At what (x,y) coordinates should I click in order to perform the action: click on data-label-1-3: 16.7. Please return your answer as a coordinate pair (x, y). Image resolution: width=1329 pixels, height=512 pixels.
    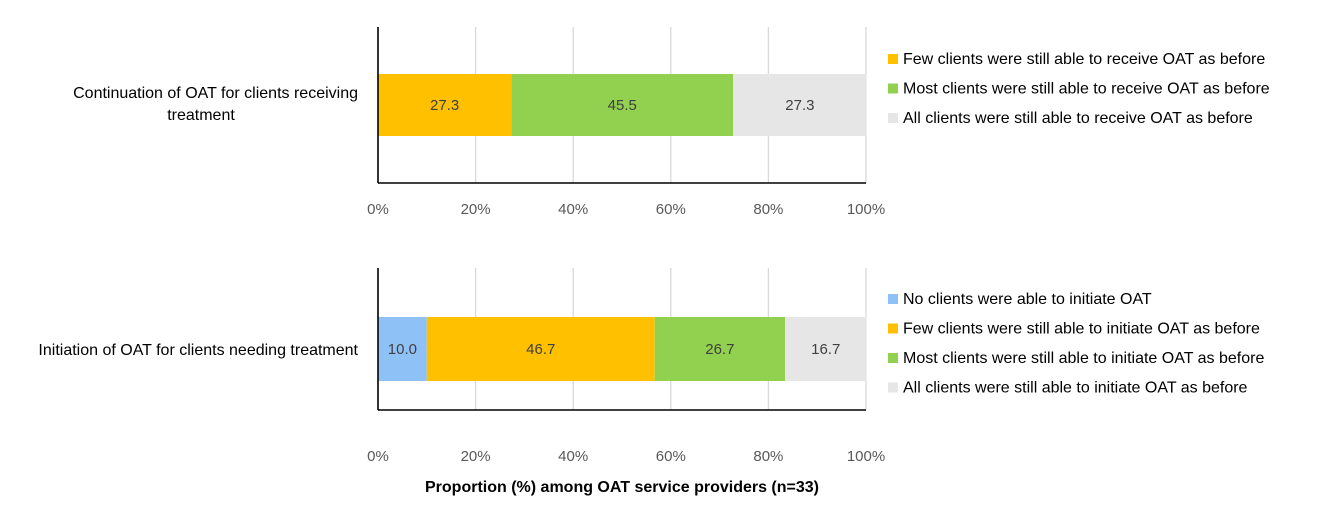
    Looking at the image, I should click on (825, 349).